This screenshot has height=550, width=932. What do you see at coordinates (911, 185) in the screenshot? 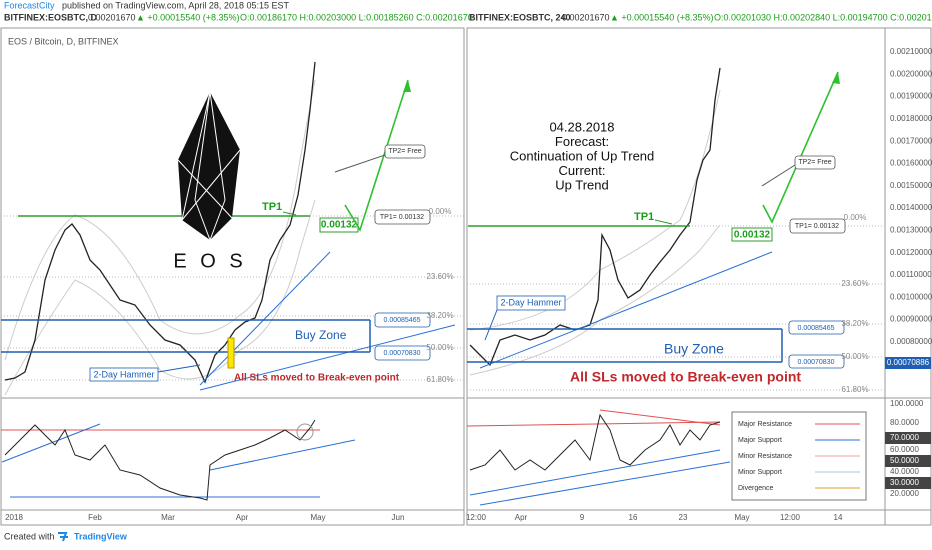
I see `price-axis-label: 0.00150000` at bounding box center [911, 185].